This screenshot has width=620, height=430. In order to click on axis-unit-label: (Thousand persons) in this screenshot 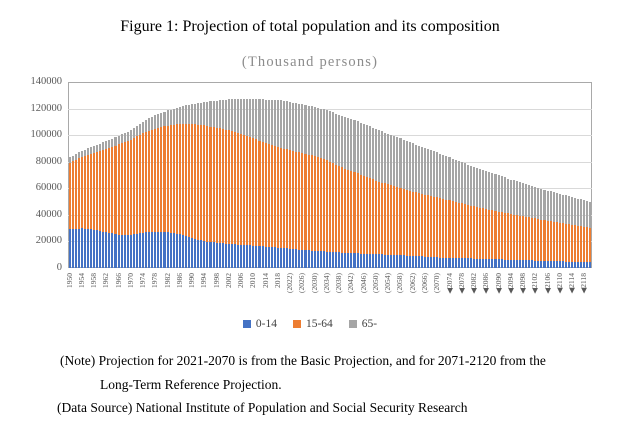, I will do `click(310, 62)`.